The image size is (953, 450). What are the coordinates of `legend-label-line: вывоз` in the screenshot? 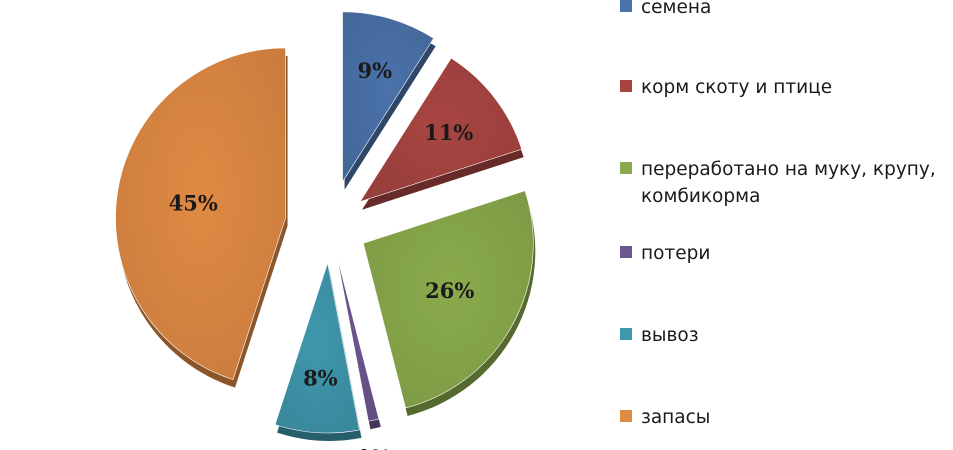 It's located at (670, 335).